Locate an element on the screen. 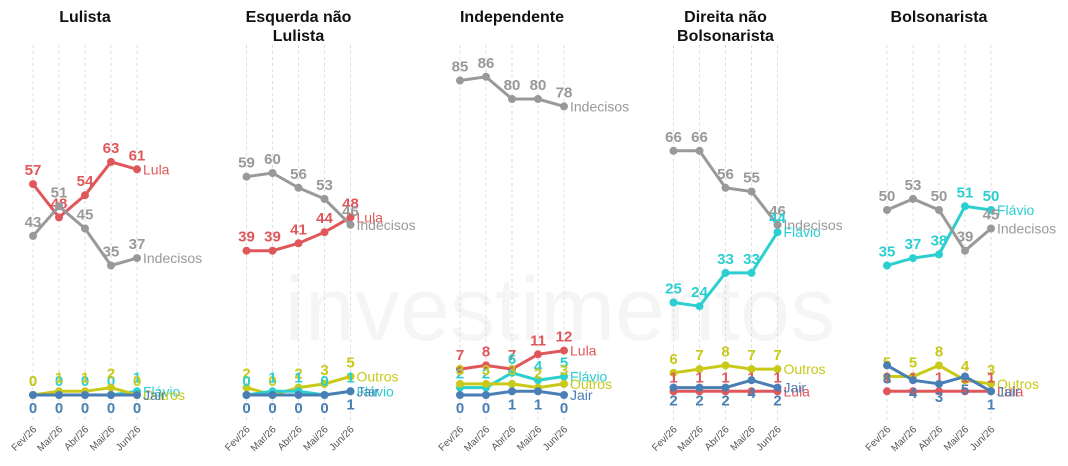  data-label: 61 is located at coordinates (137, 155).